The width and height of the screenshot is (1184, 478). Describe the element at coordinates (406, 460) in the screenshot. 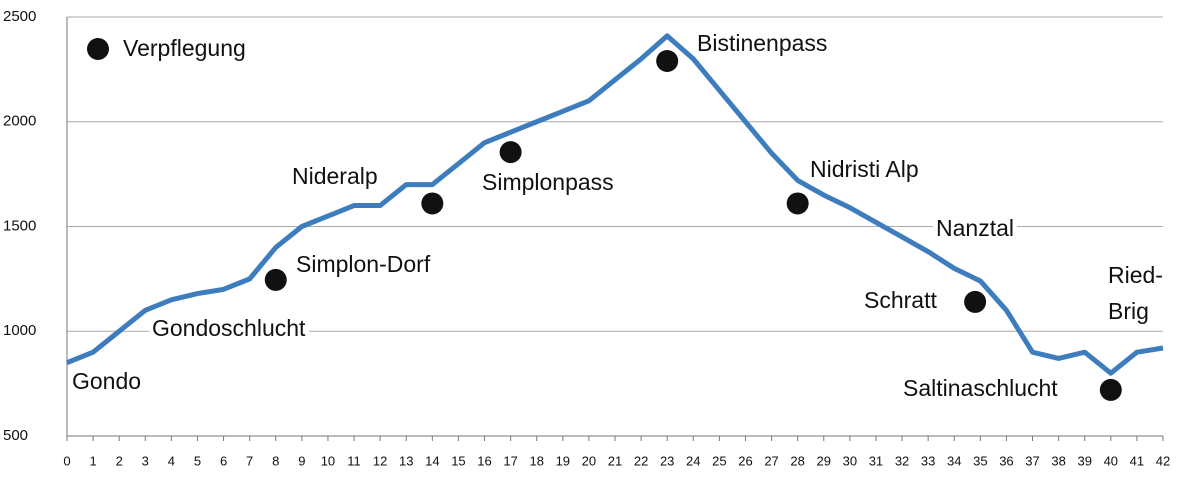

I see `x-tick-label: 13` at that location.